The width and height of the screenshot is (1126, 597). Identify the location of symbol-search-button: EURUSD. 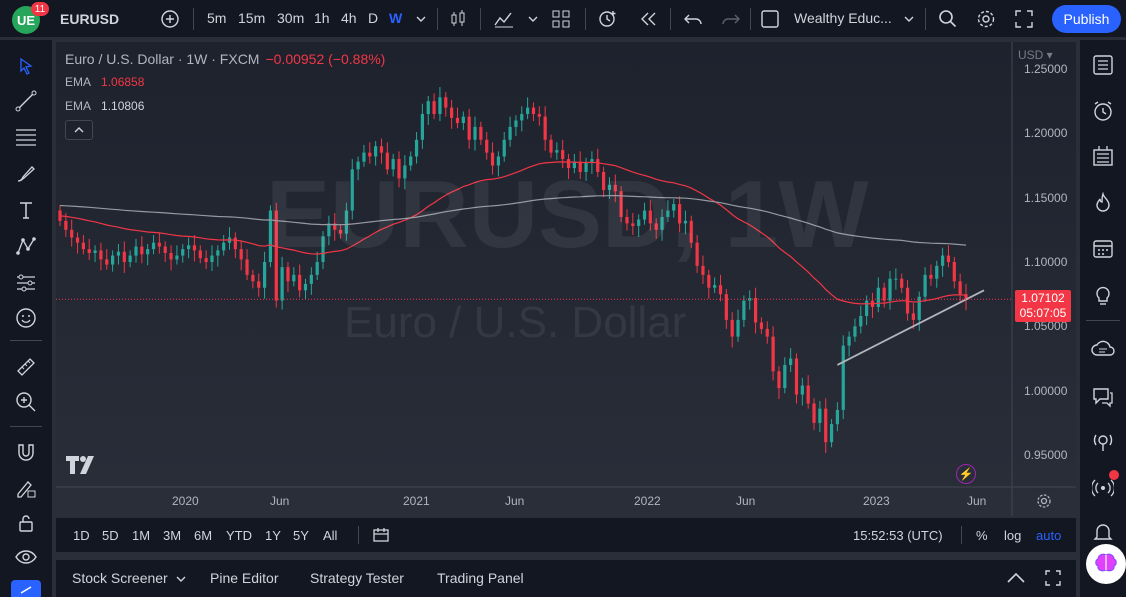
(90, 19).